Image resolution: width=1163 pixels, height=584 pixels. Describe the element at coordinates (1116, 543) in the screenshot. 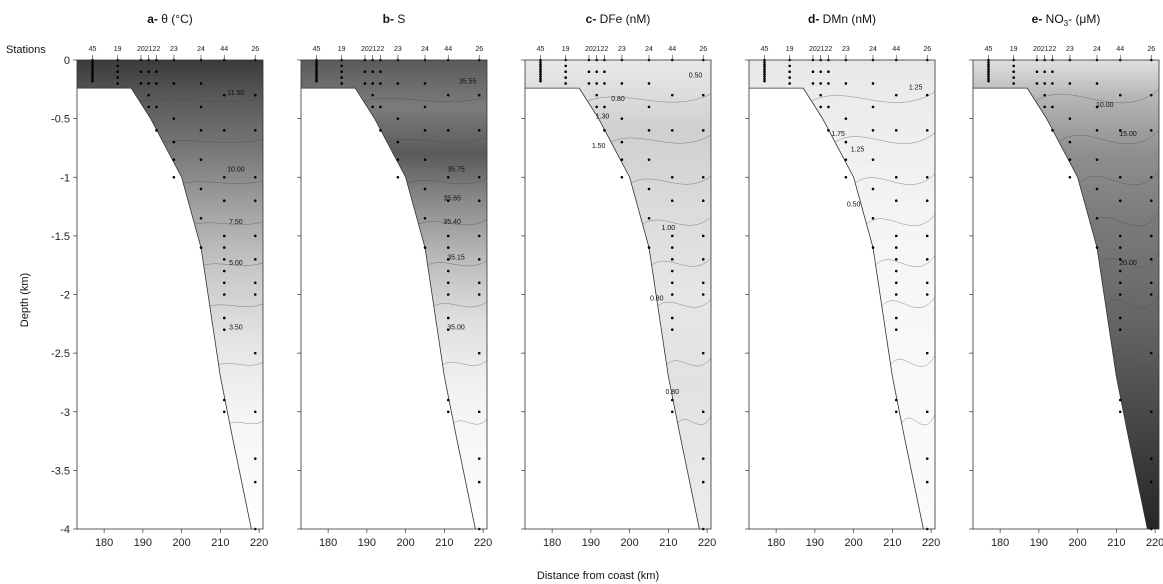

I see `x-tick-label: 210` at that location.